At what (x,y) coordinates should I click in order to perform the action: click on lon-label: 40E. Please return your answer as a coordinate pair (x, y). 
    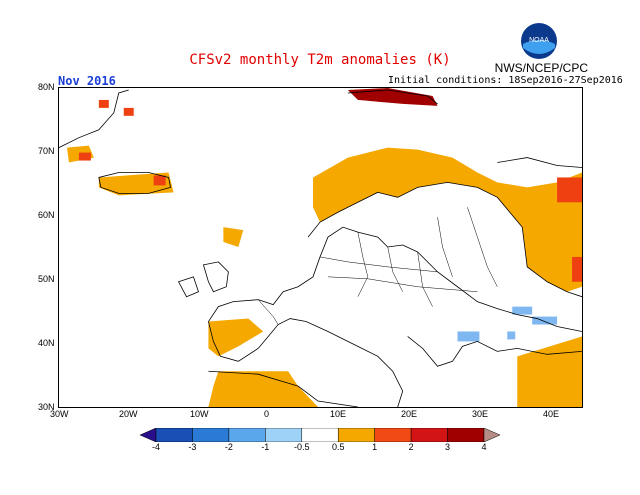
    Looking at the image, I should click on (551, 414).